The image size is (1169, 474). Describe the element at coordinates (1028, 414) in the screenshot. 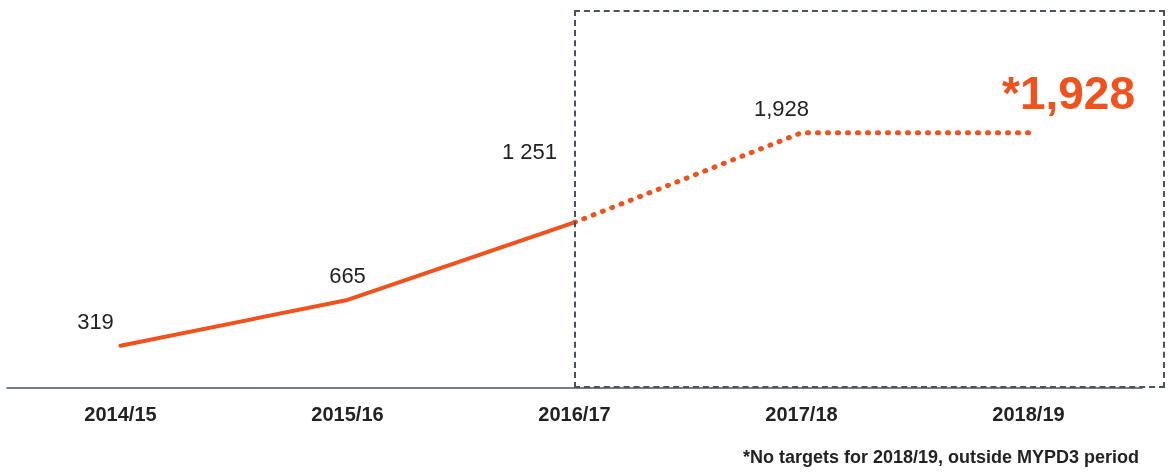

I see `x-tick-label: 2018/19` at that location.